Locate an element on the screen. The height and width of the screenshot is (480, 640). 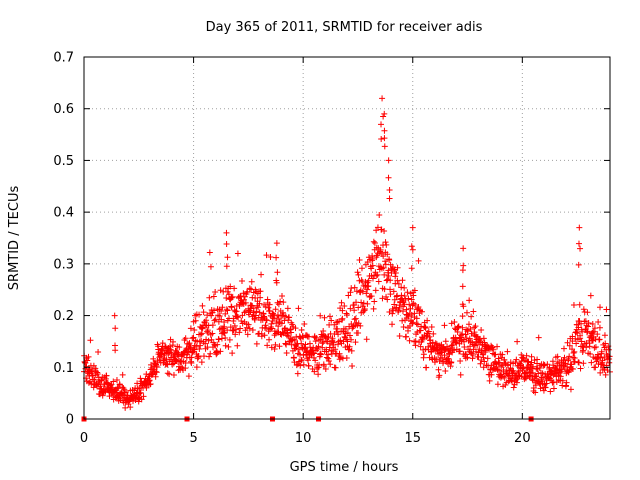
y-tick-label: 0 is located at coordinates (70, 420).